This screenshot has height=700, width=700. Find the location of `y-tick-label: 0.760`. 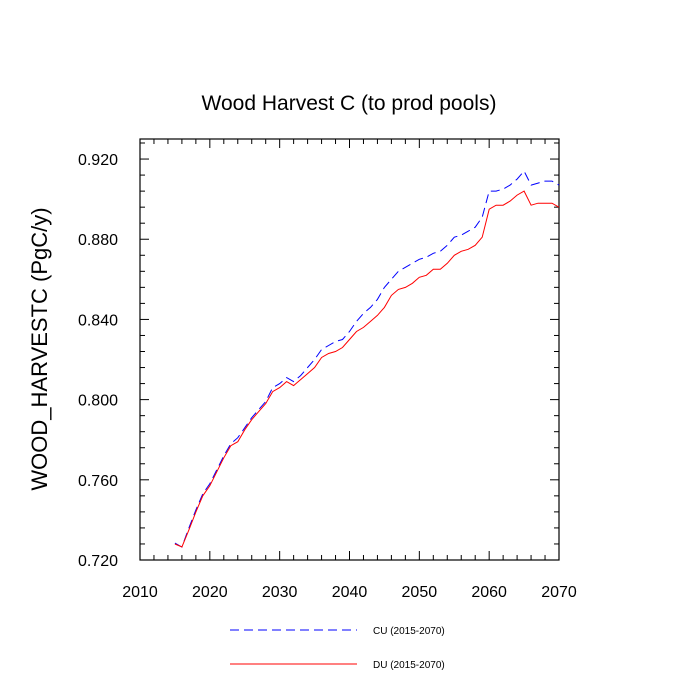

y-tick-label: 0.760 is located at coordinates (98, 481).